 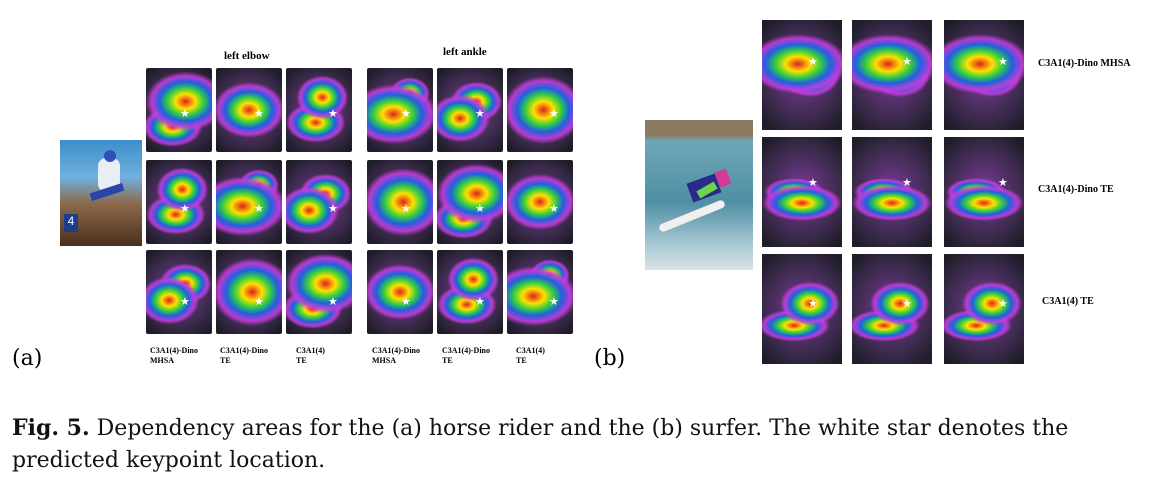 What do you see at coordinates (101, 193) in the screenshot?
I see `horse-rider-photo: 4` at bounding box center [101, 193].